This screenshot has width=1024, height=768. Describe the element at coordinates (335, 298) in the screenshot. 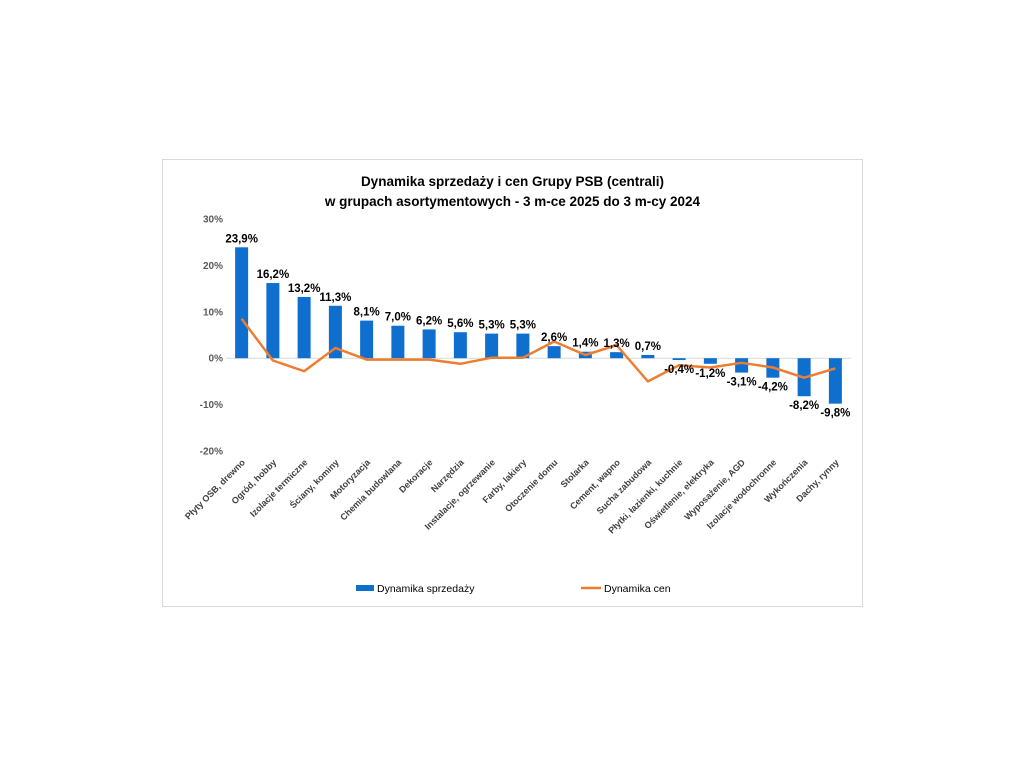

I see `data-label: 11,3%` at that location.